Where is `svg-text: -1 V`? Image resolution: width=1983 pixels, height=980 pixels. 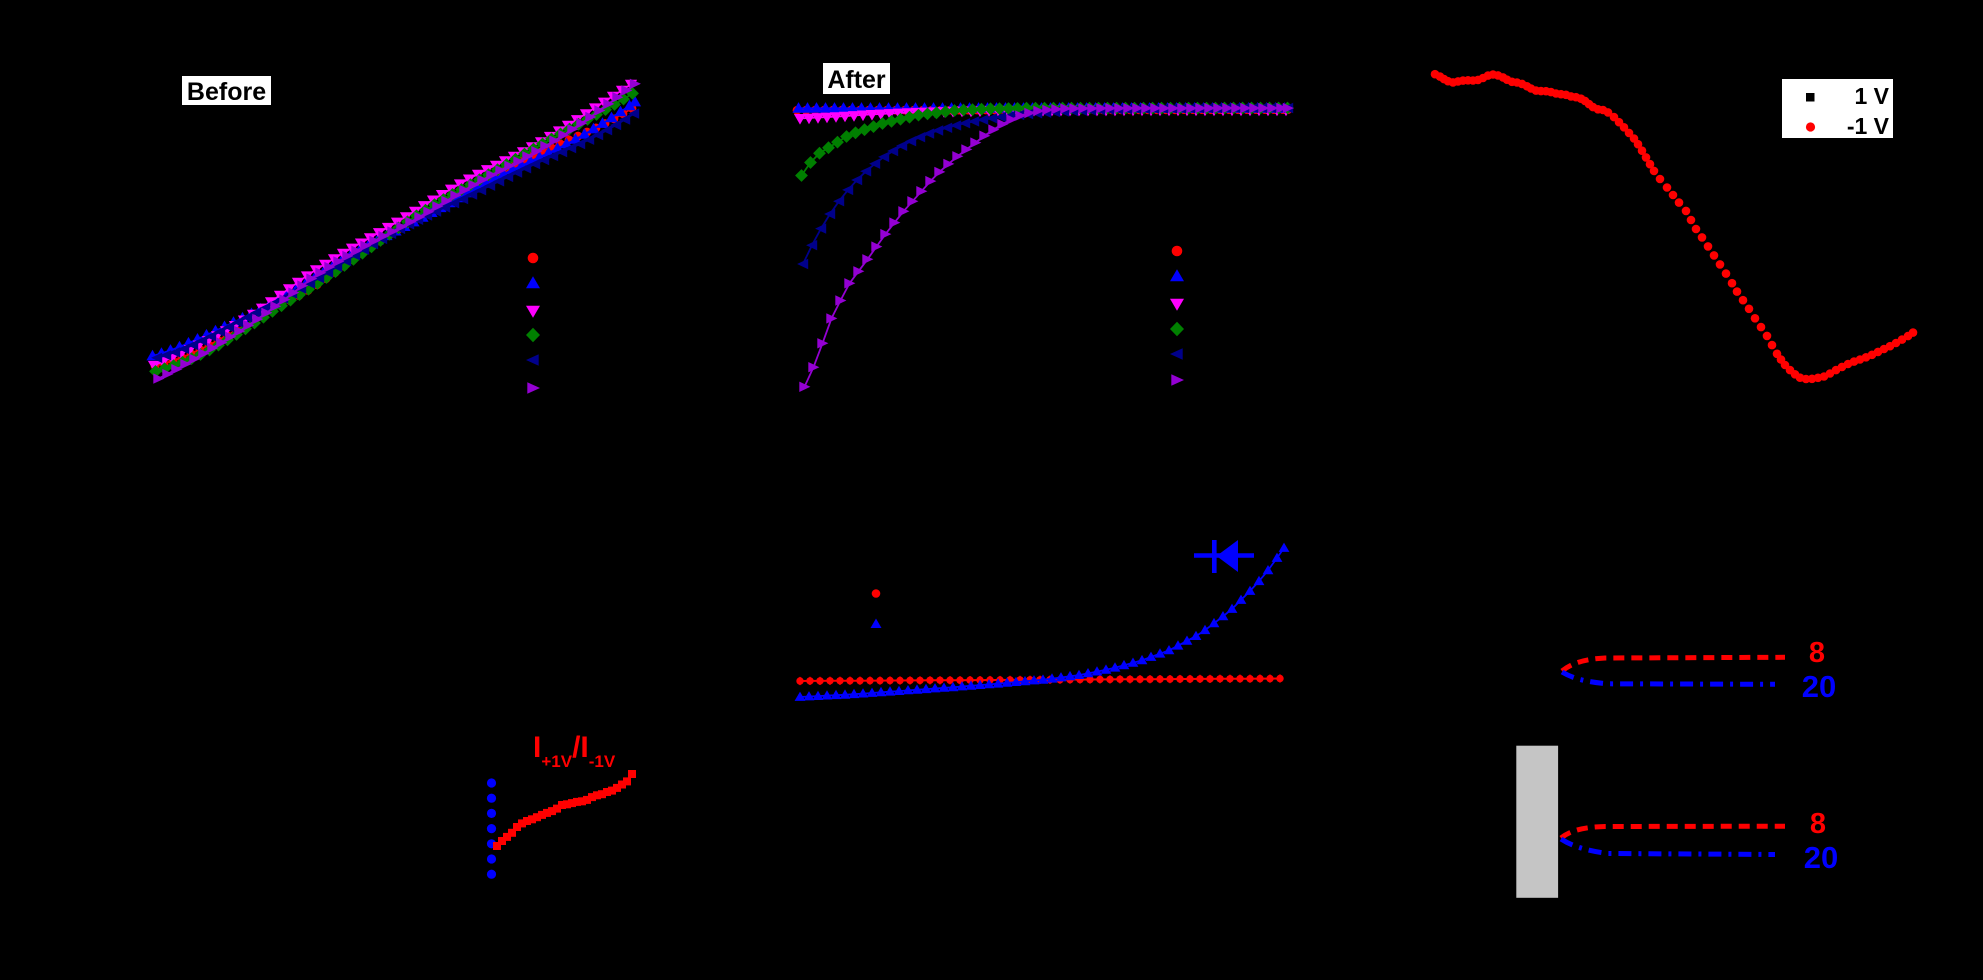
svg-text: -1 V is located at coordinates (1868, 126).